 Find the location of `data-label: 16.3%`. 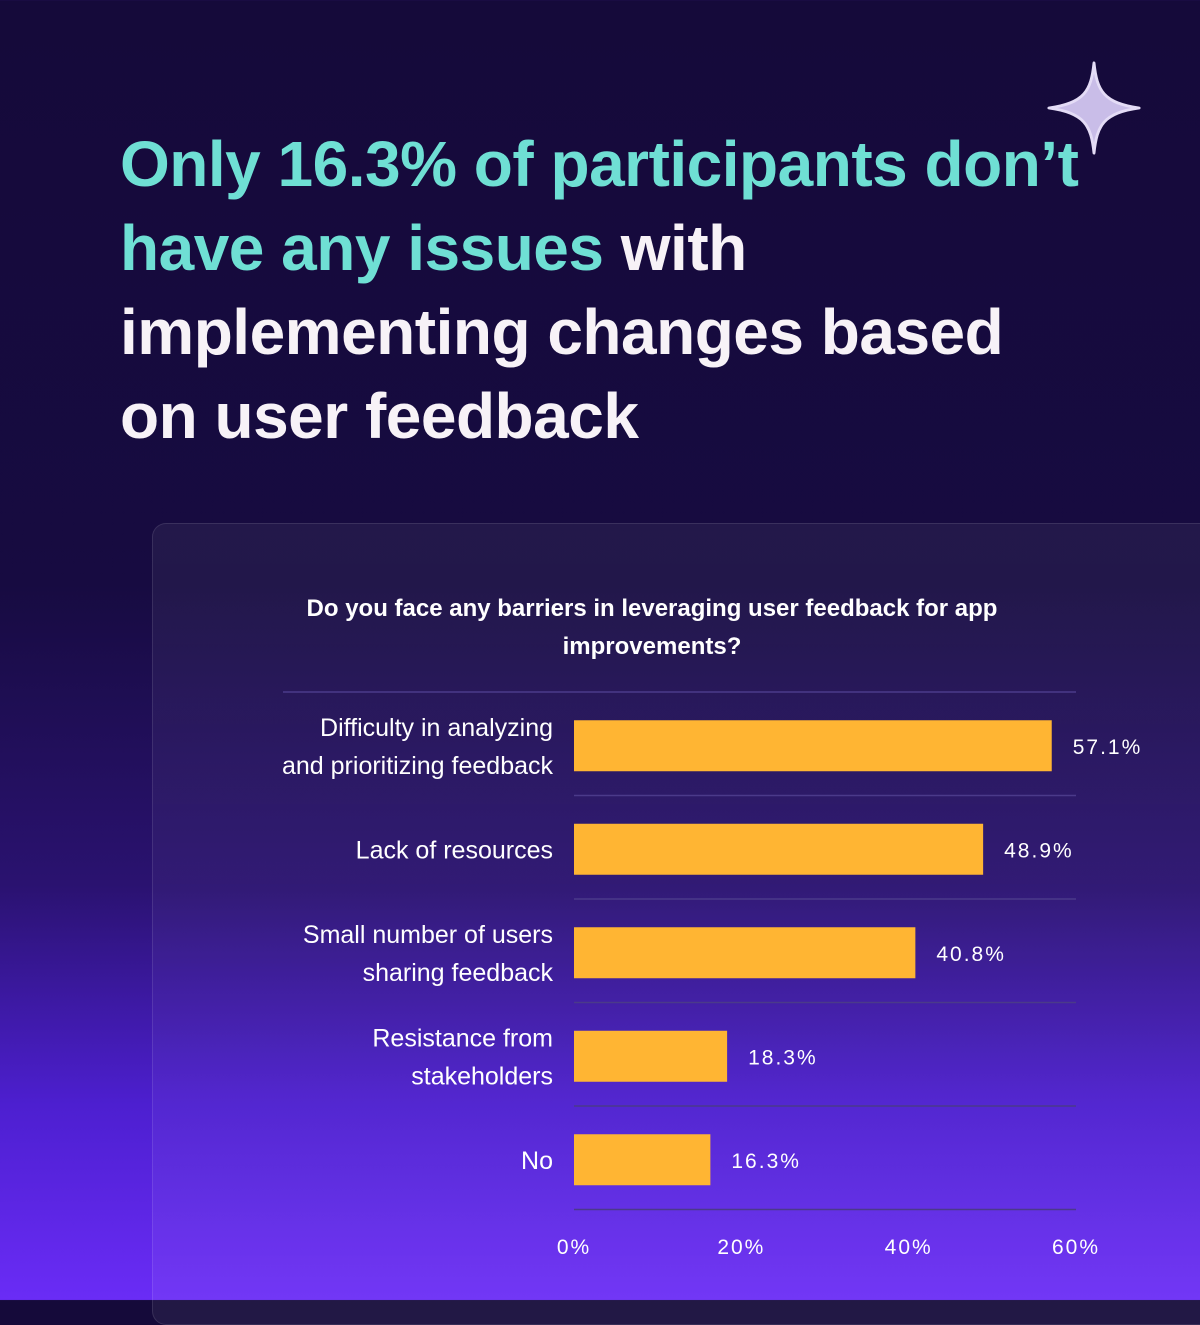

data-label: 16.3% is located at coordinates (766, 1161).